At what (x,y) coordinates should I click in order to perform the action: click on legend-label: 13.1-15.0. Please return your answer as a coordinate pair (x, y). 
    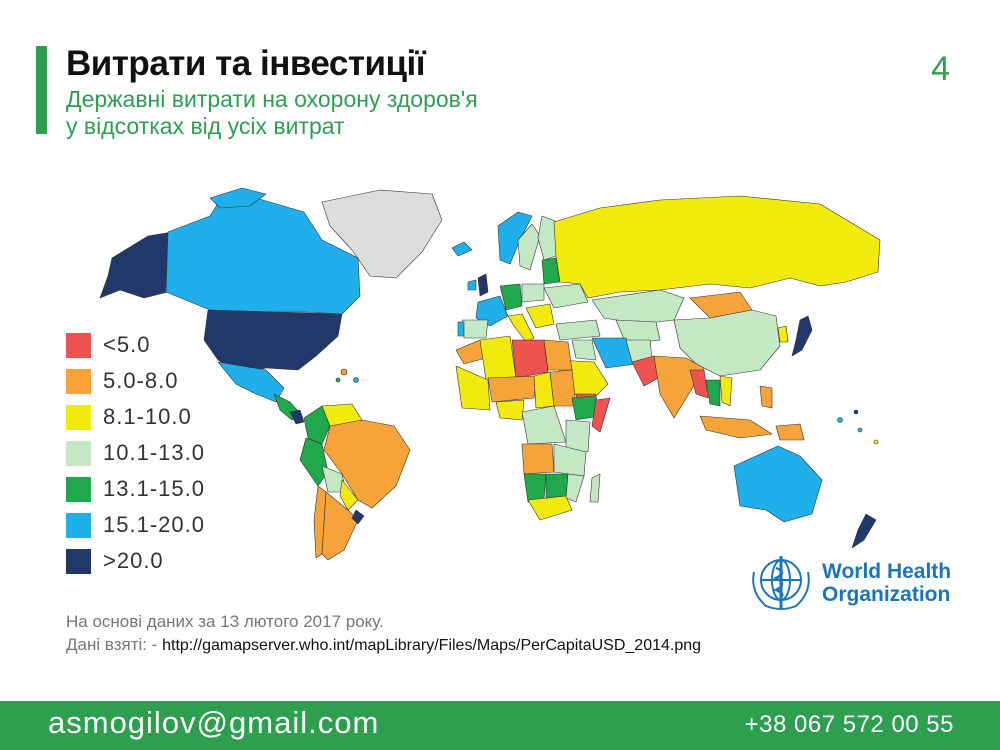
    Looking at the image, I should click on (154, 488).